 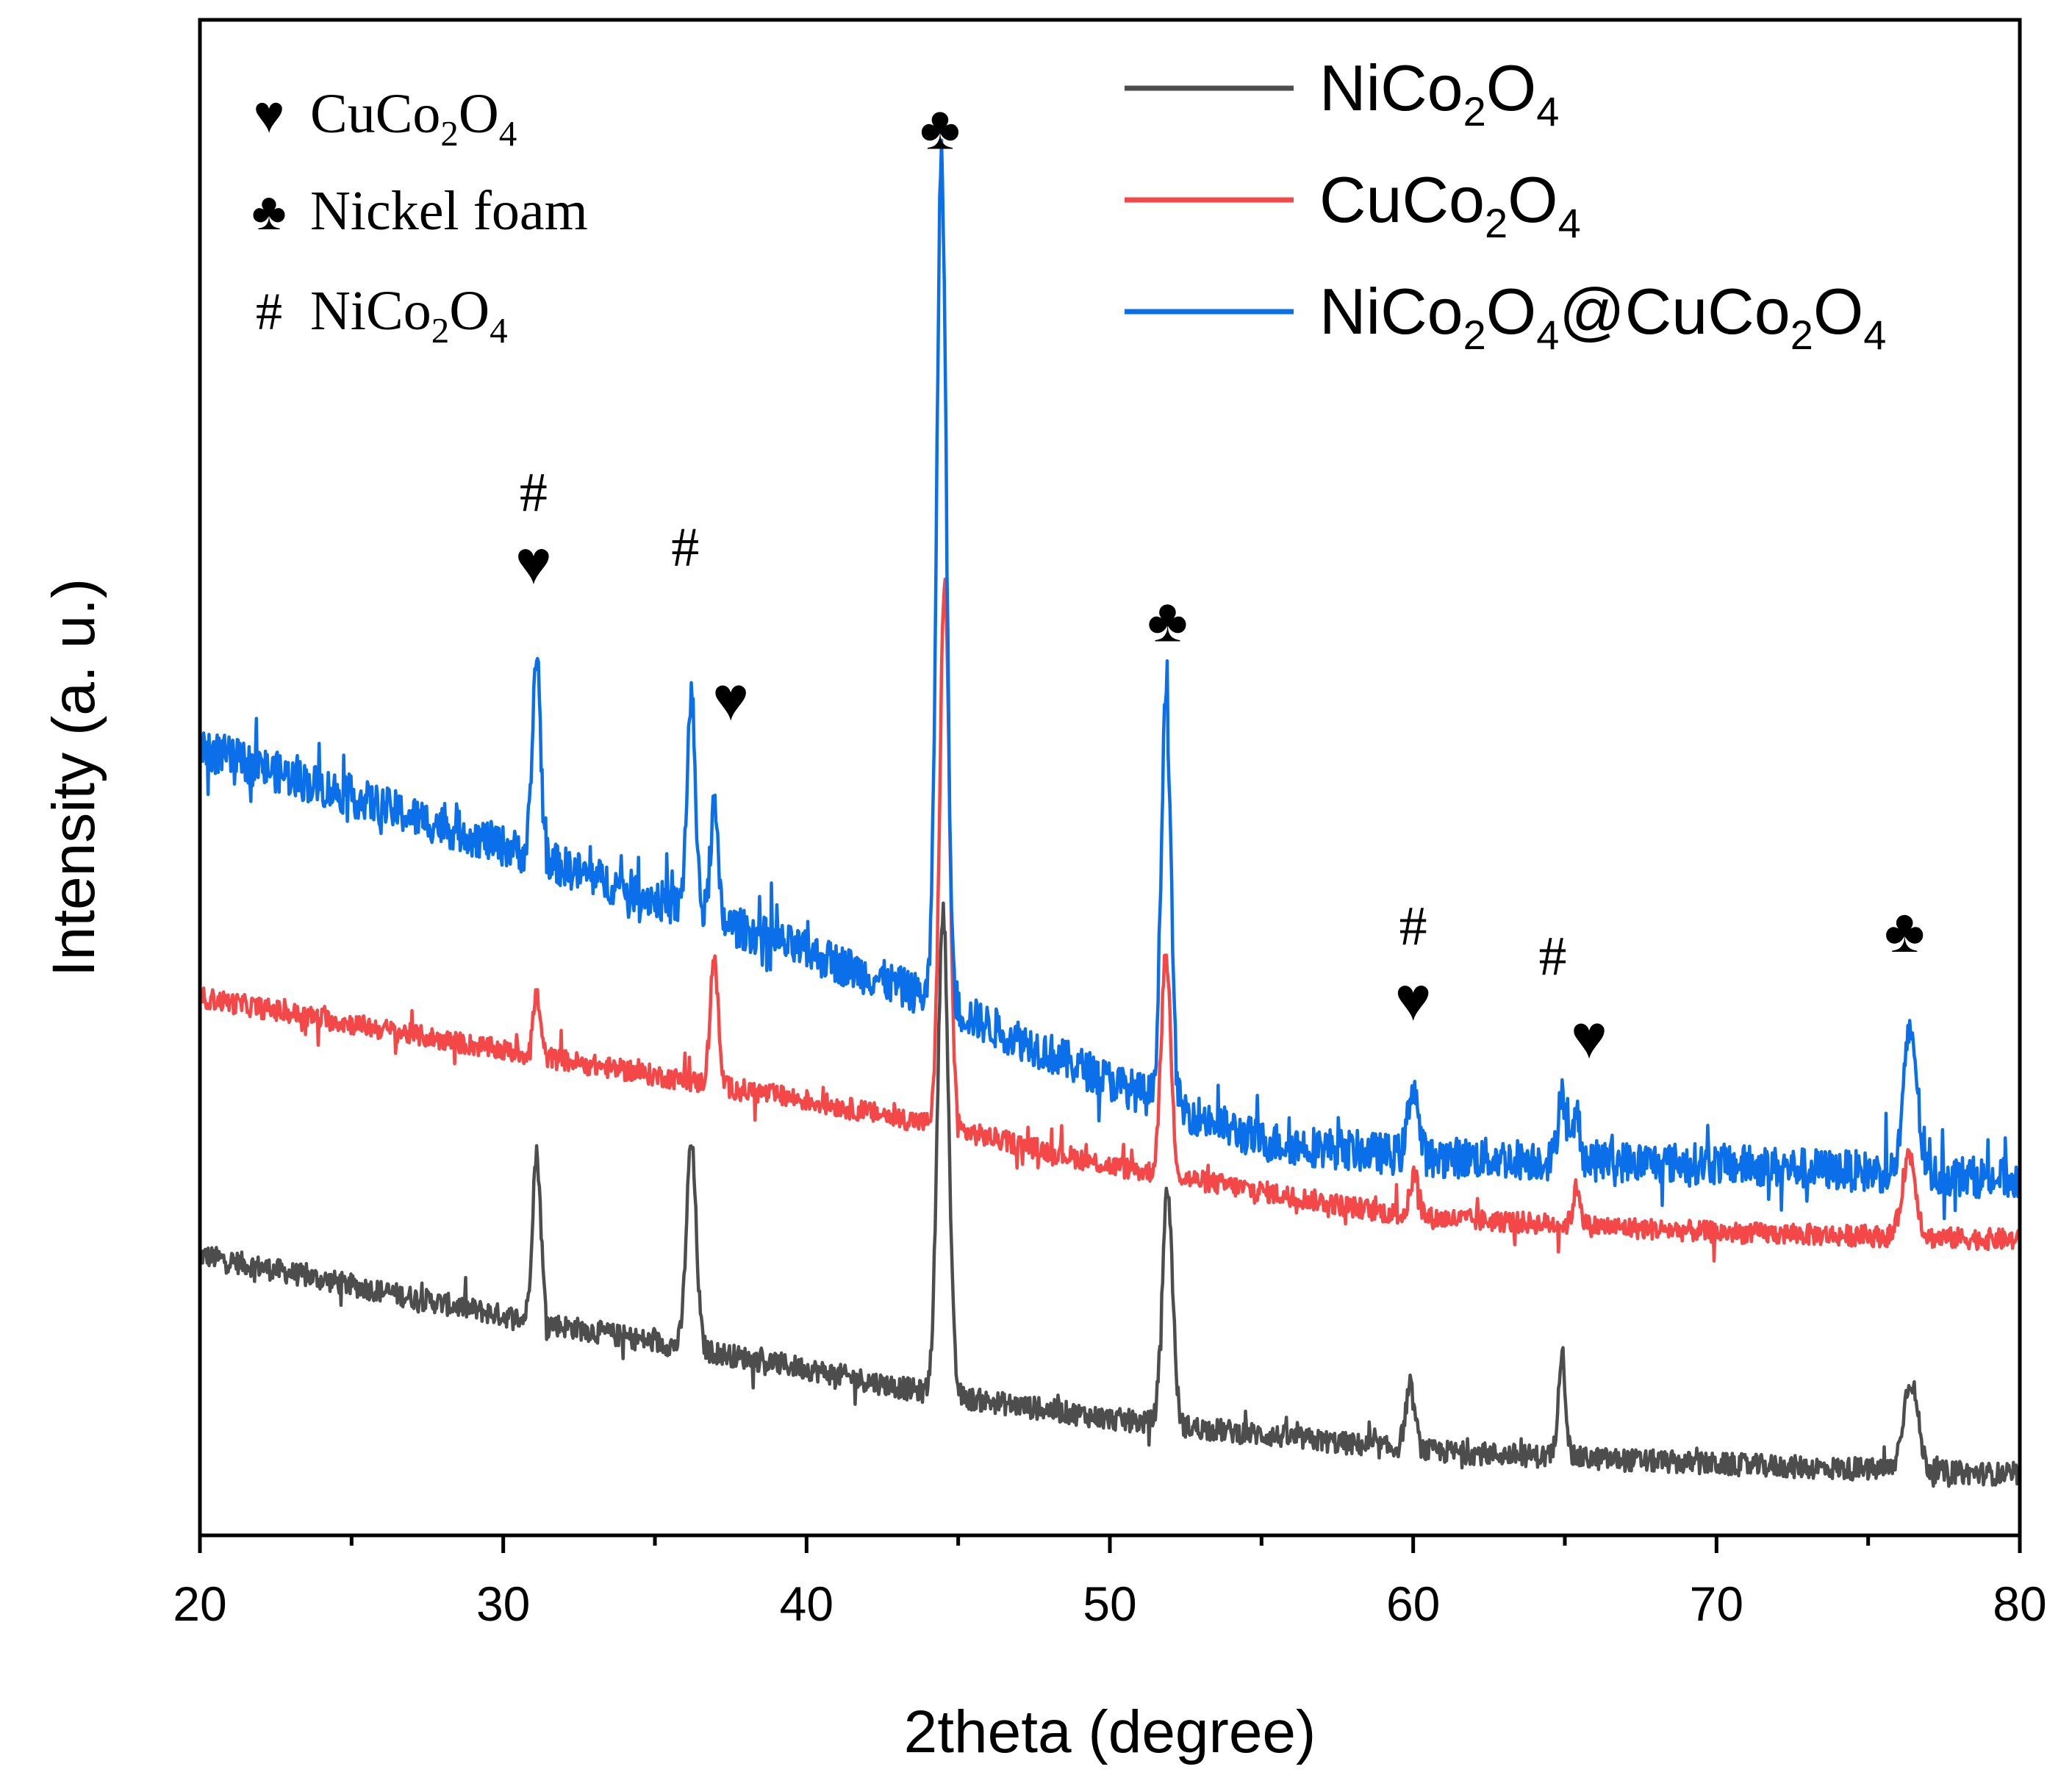 I want to click on x-tick-label: 70, so click(x=1717, y=1604).